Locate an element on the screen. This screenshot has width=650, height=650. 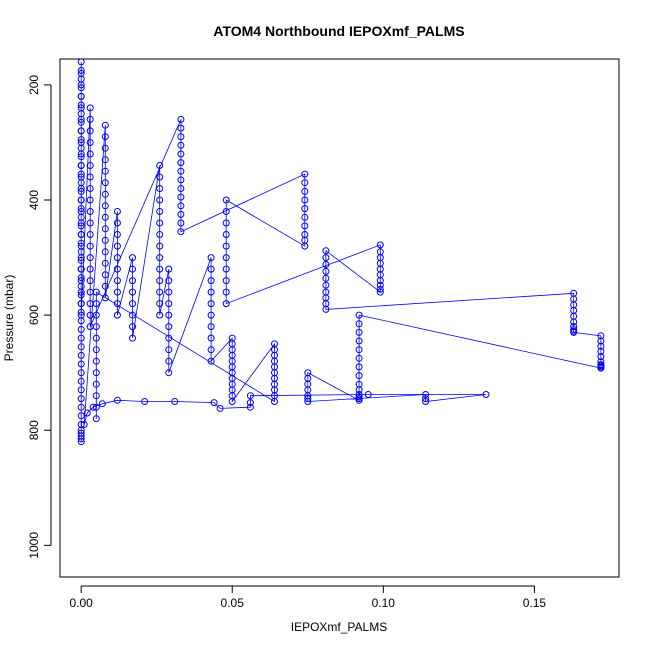
chart-title: ATOM4 Northbound IEPOXmf_PALMS is located at coordinates (338, 31).